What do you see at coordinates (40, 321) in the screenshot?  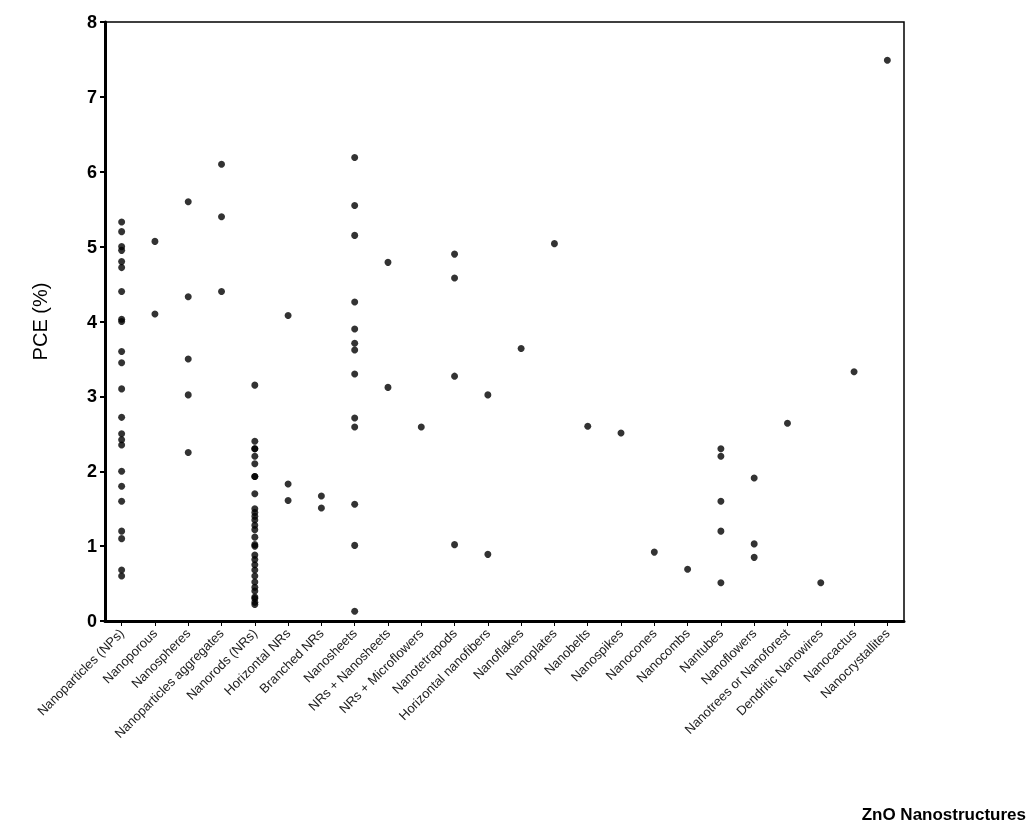 I see `y-axis-title: PCE (%)` at bounding box center [40, 321].